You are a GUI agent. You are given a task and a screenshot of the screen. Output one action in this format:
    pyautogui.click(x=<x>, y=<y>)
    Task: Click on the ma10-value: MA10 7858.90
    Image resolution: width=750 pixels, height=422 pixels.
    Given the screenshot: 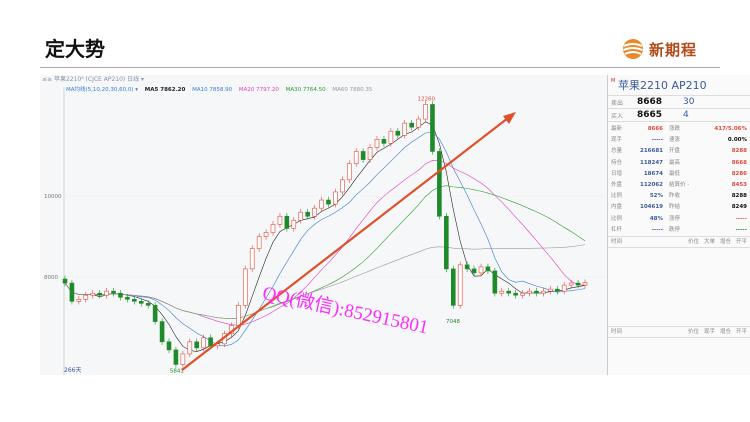 What is the action you would take?
    pyautogui.click(x=212, y=90)
    